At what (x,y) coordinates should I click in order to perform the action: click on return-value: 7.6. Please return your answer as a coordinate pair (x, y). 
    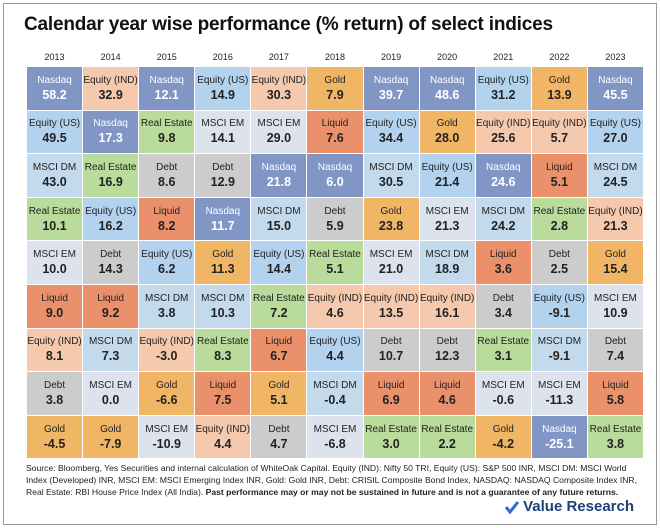
    Looking at the image, I should click on (335, 138).